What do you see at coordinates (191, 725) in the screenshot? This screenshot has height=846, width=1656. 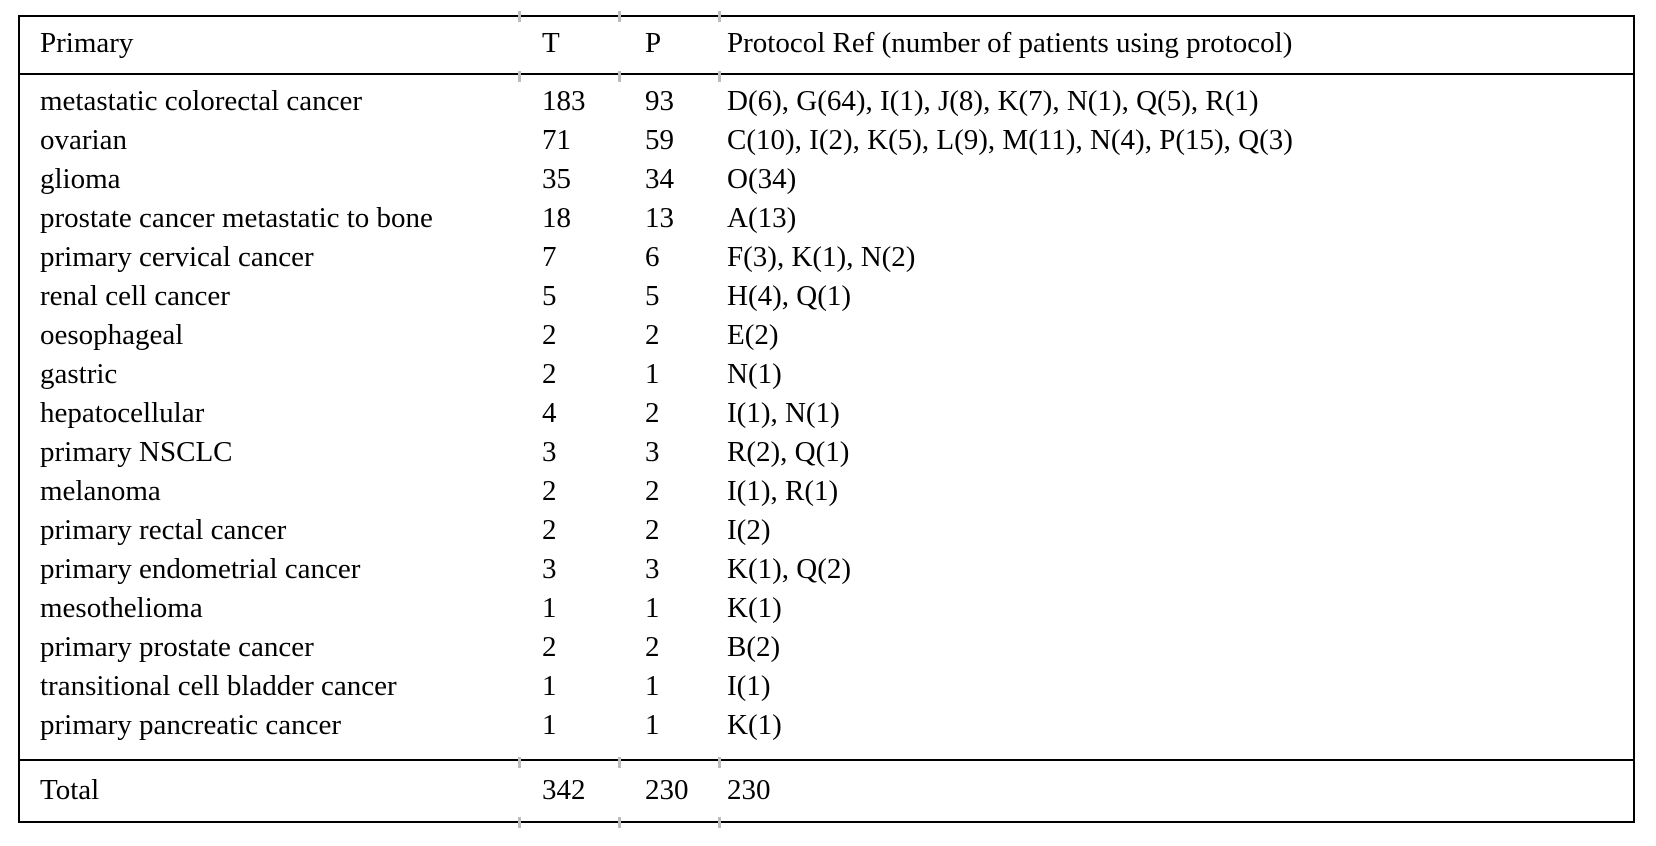 I see `primary-cell: primary pancreatic cancer` at bounding box center [191, 725].